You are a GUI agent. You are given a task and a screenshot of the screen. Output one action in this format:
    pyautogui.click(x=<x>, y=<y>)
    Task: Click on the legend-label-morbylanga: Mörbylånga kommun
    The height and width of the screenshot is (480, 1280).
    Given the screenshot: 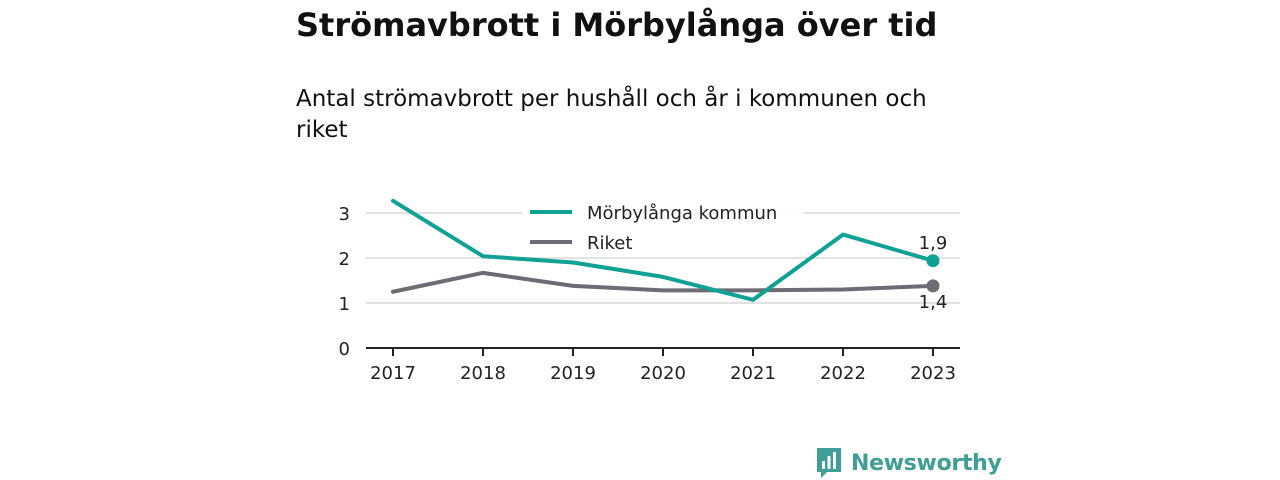 What is the action you would take?
    pyautogui.click(x=682, y=213)
    